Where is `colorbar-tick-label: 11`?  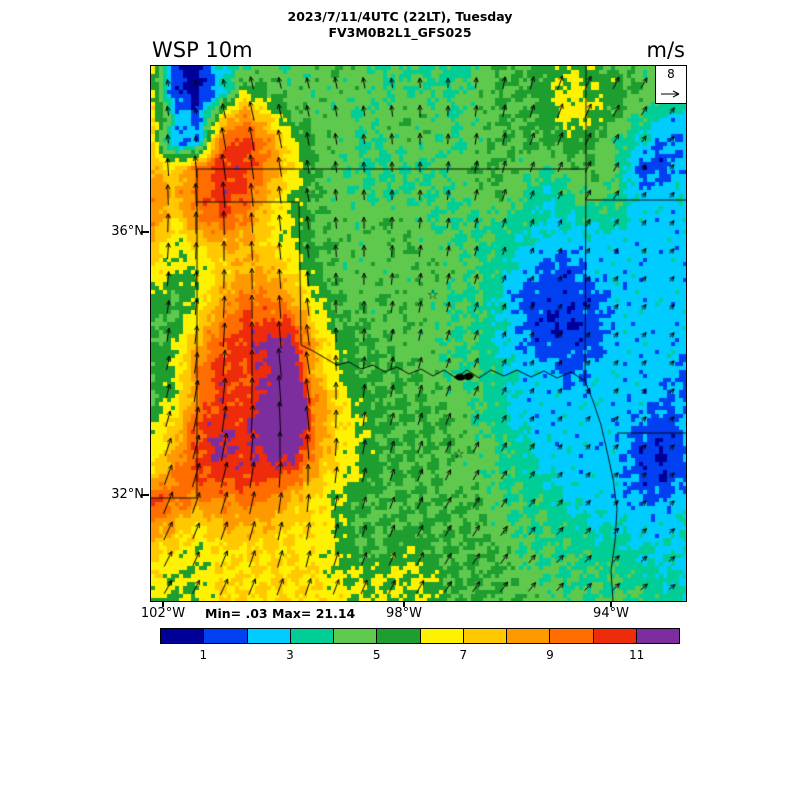 colorbar-tick-label: 11 is located at coordinates (637, 655).